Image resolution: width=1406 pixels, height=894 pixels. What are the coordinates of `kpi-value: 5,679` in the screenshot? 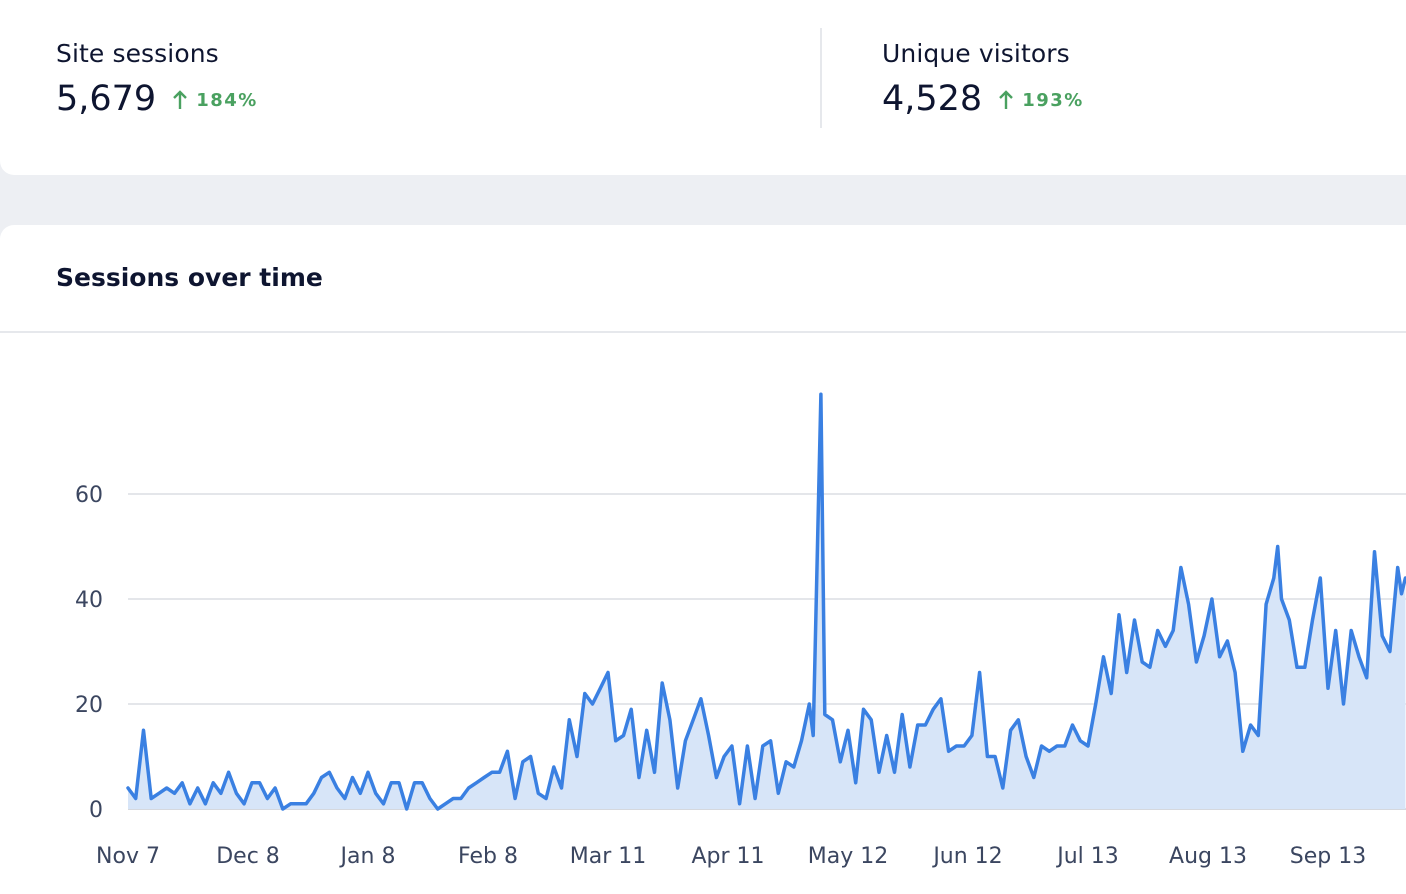 It's located at (106, 99).